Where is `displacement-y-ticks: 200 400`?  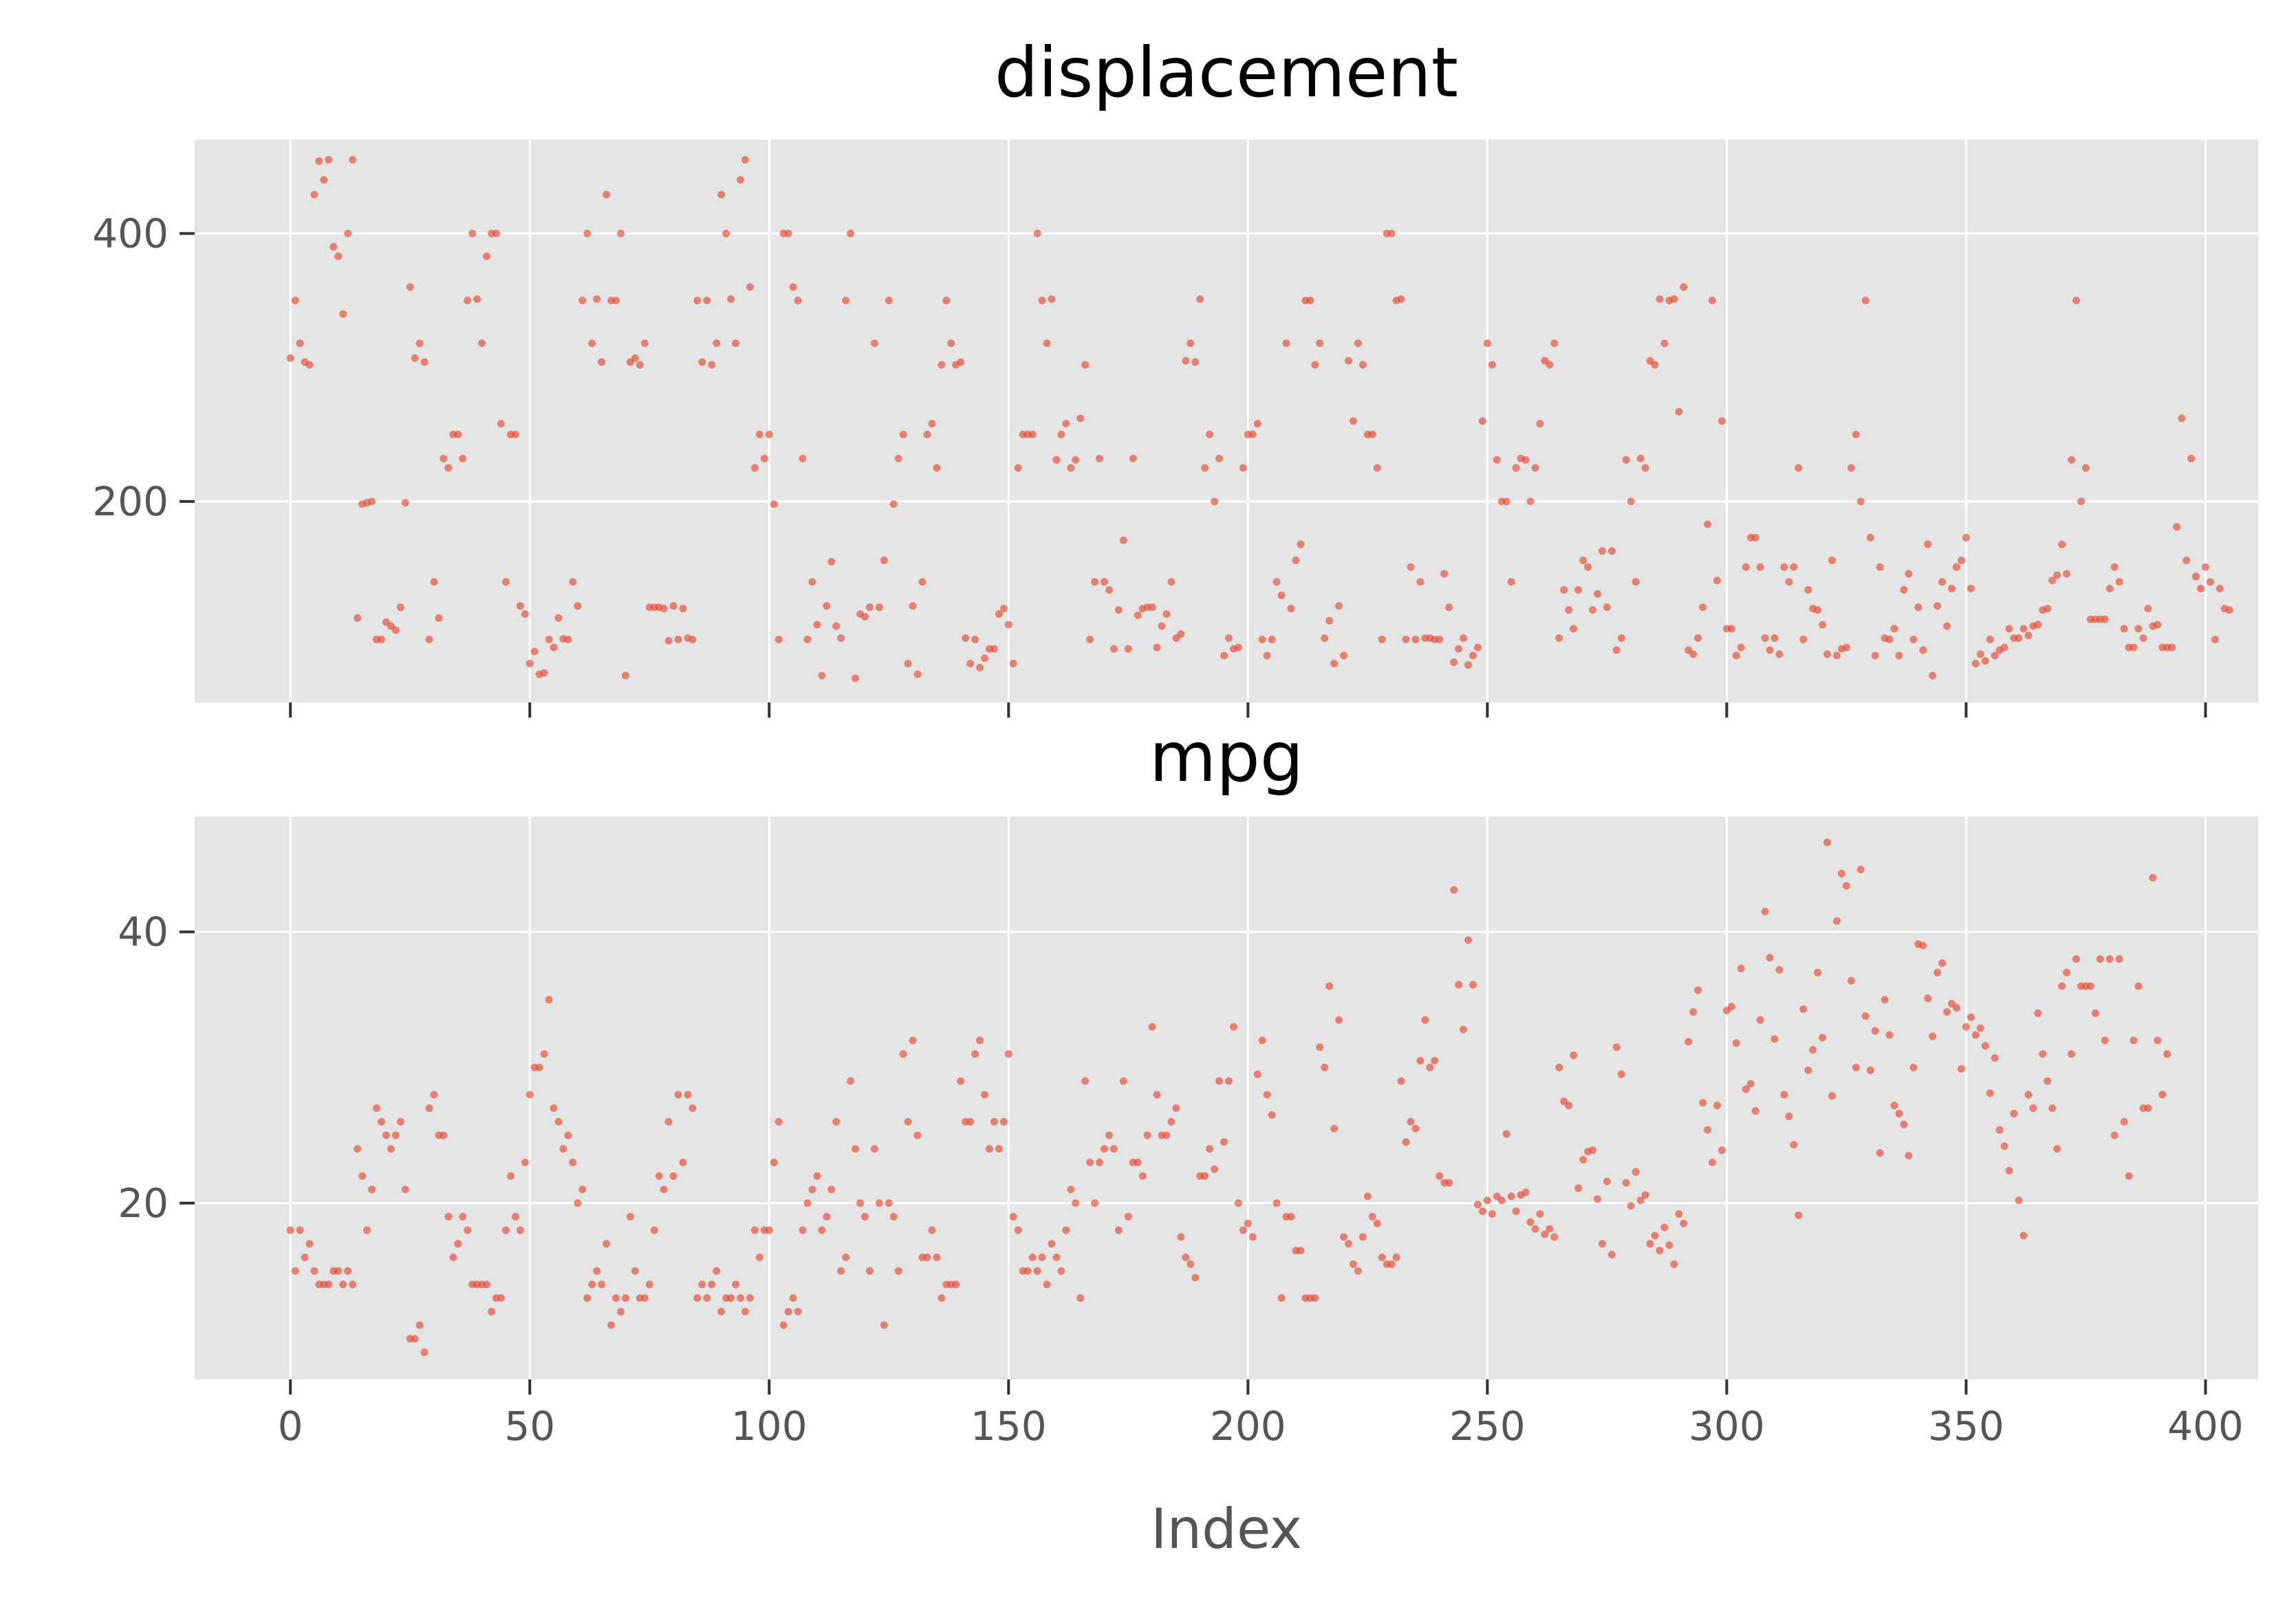
displacement-y-ticks: 200 400 is located at coordinates (143, 367).